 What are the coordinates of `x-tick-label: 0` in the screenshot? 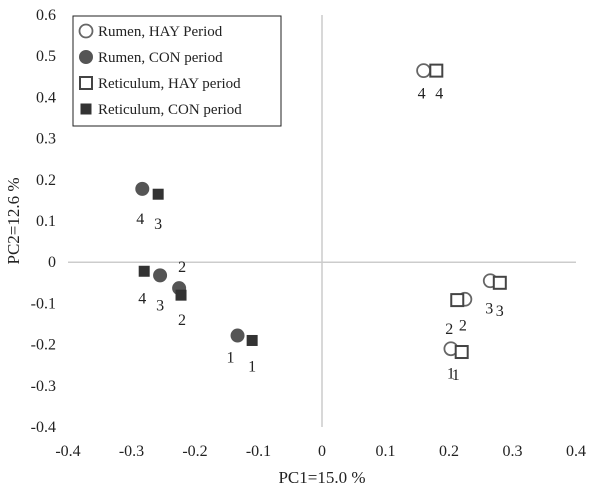 It's located at (322, 451).